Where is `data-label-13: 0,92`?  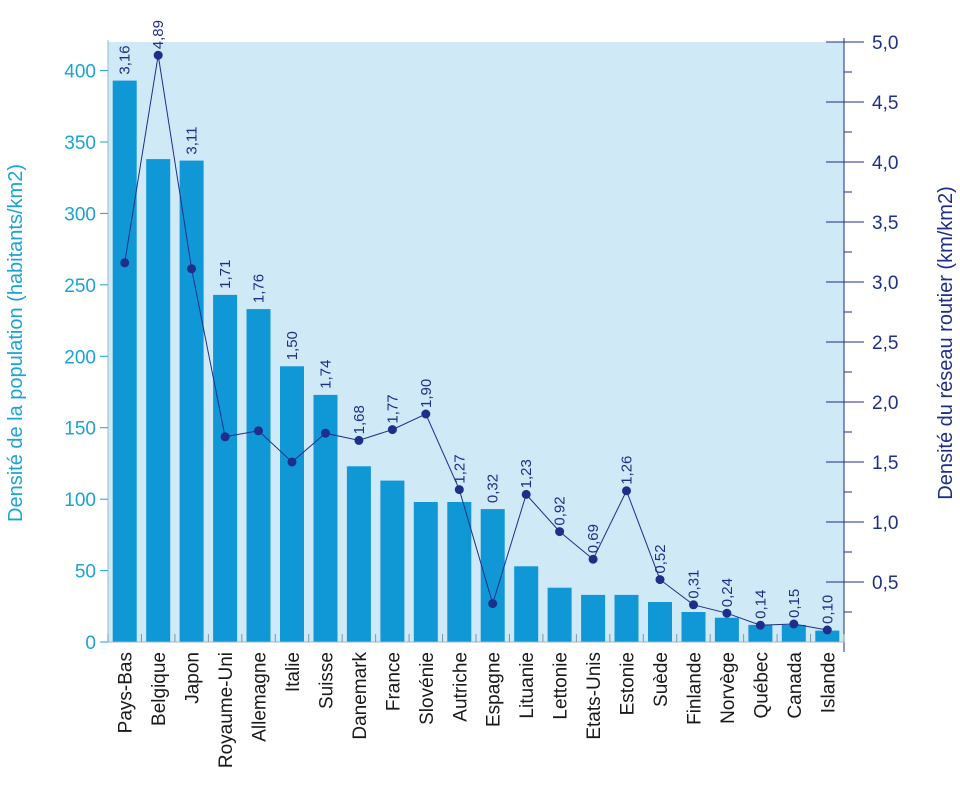 data-label-13: 0,92 is located at coordinates (560, 510).